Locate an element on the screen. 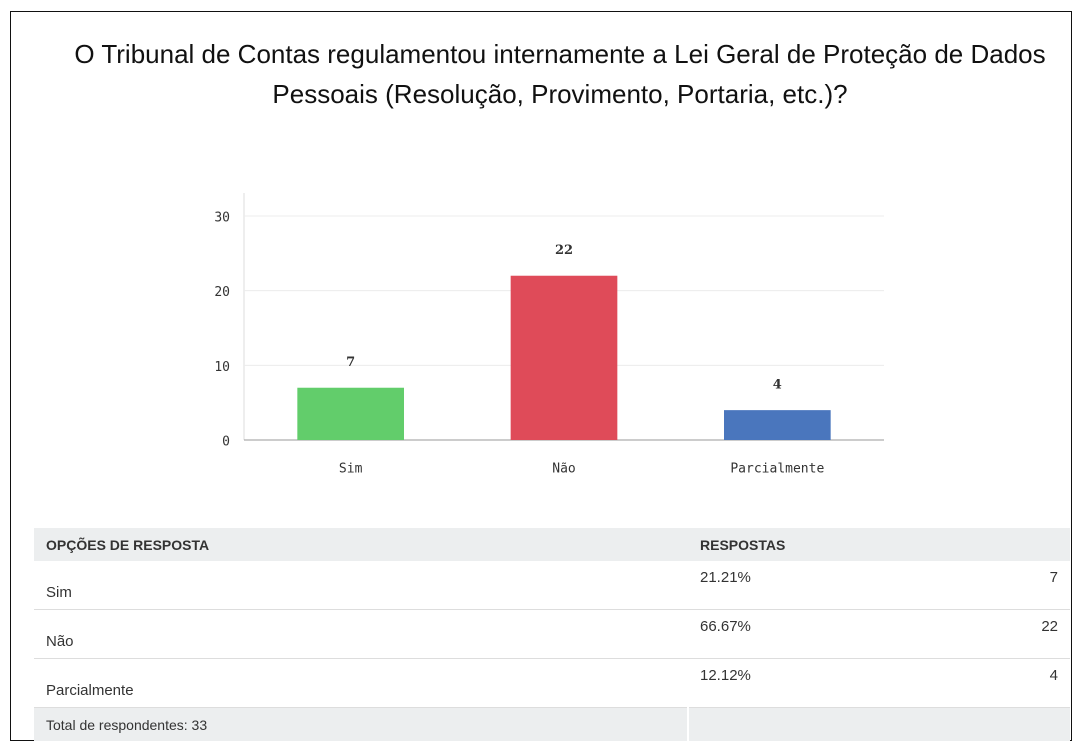 The height and width of the screenshot is (741, 1083). value-label: 4 is located at coordinates (777, 385).